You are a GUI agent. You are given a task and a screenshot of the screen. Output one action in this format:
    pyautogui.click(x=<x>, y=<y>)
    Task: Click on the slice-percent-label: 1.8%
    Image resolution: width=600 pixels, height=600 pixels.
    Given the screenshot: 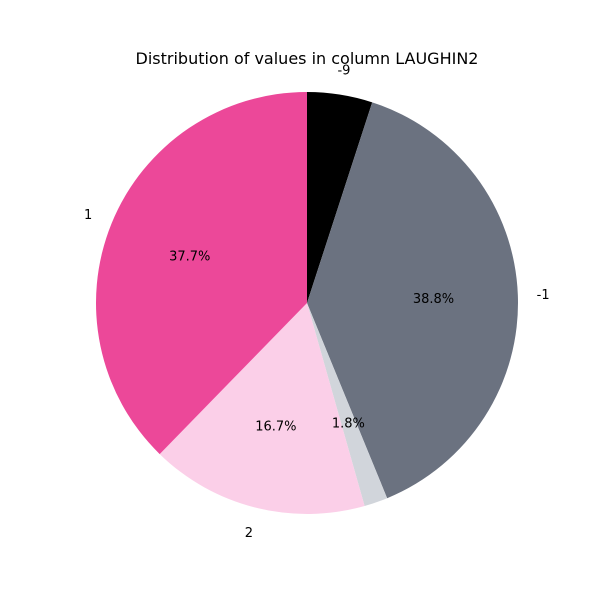 What is the action you would take?
    pyautogui.click(x=348, y=424)
    